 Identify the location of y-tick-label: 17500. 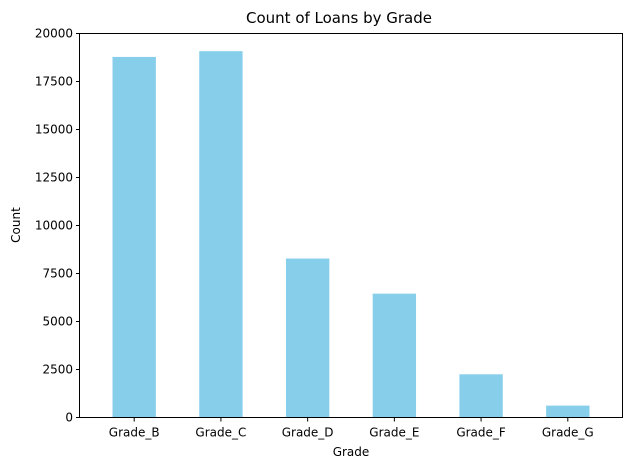
(54, 82).